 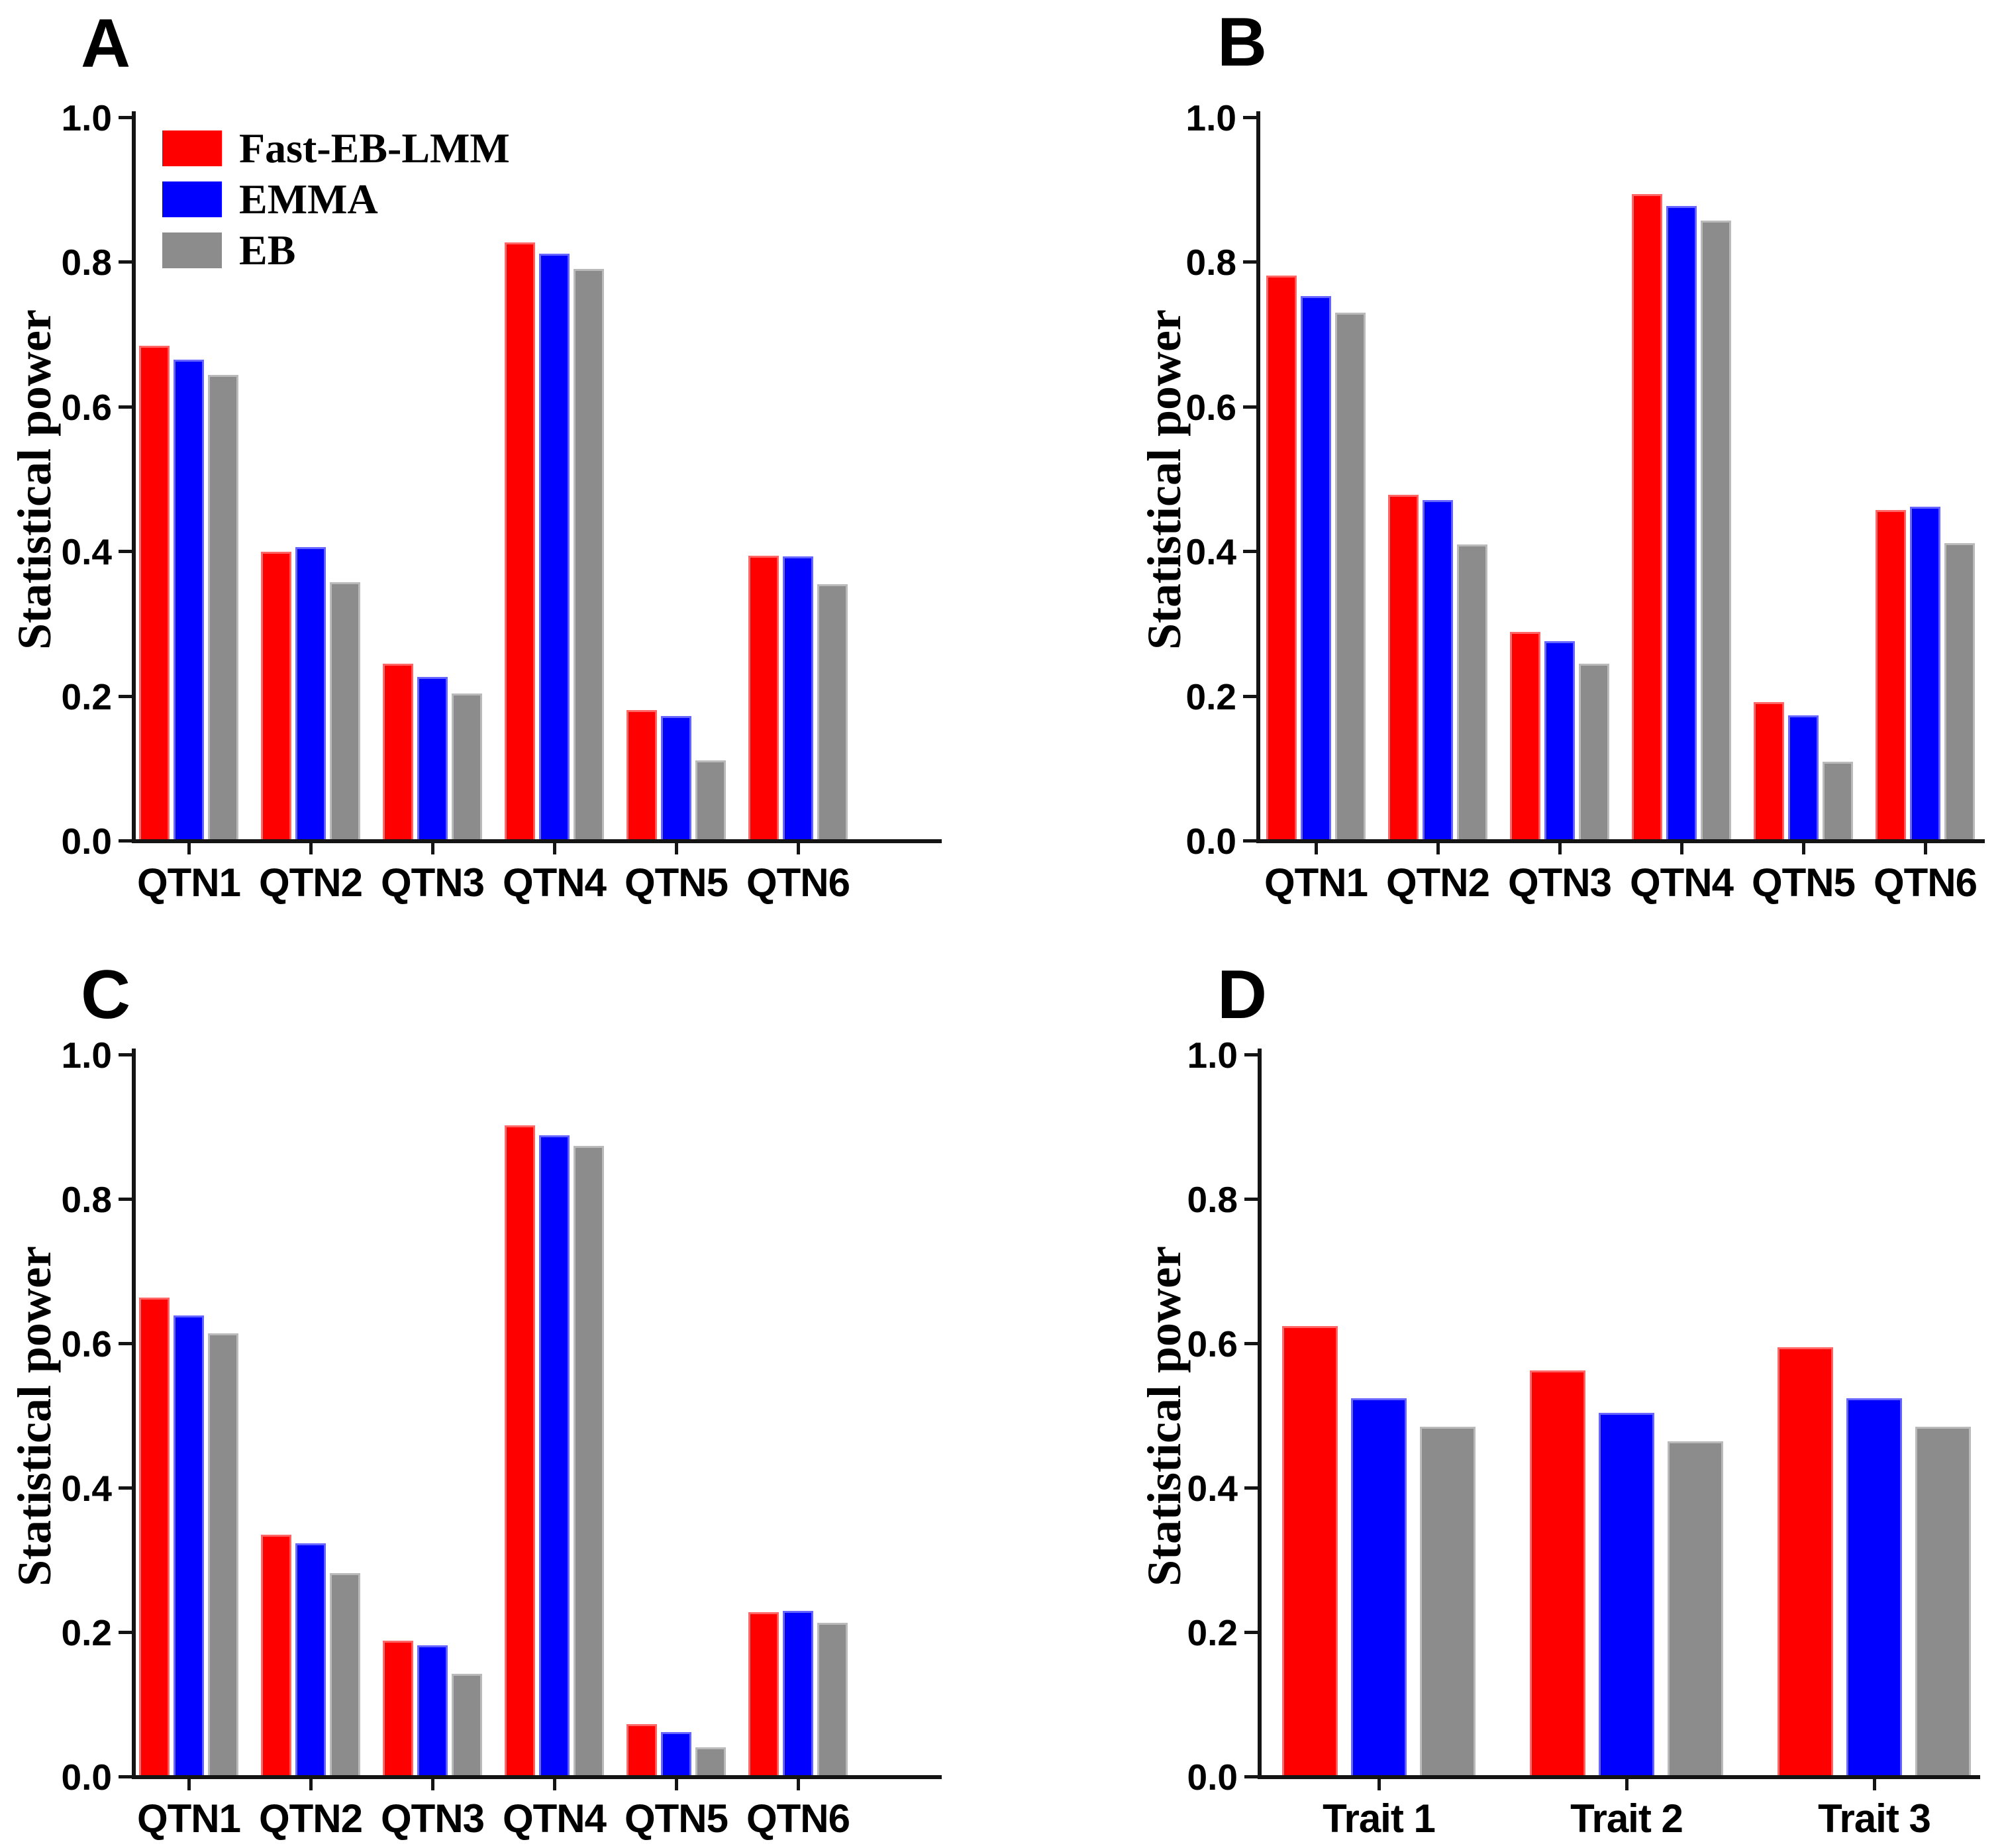 I want to click on legend: Fast-EB-LMM EMMA EB, so click(x=336, y=205).